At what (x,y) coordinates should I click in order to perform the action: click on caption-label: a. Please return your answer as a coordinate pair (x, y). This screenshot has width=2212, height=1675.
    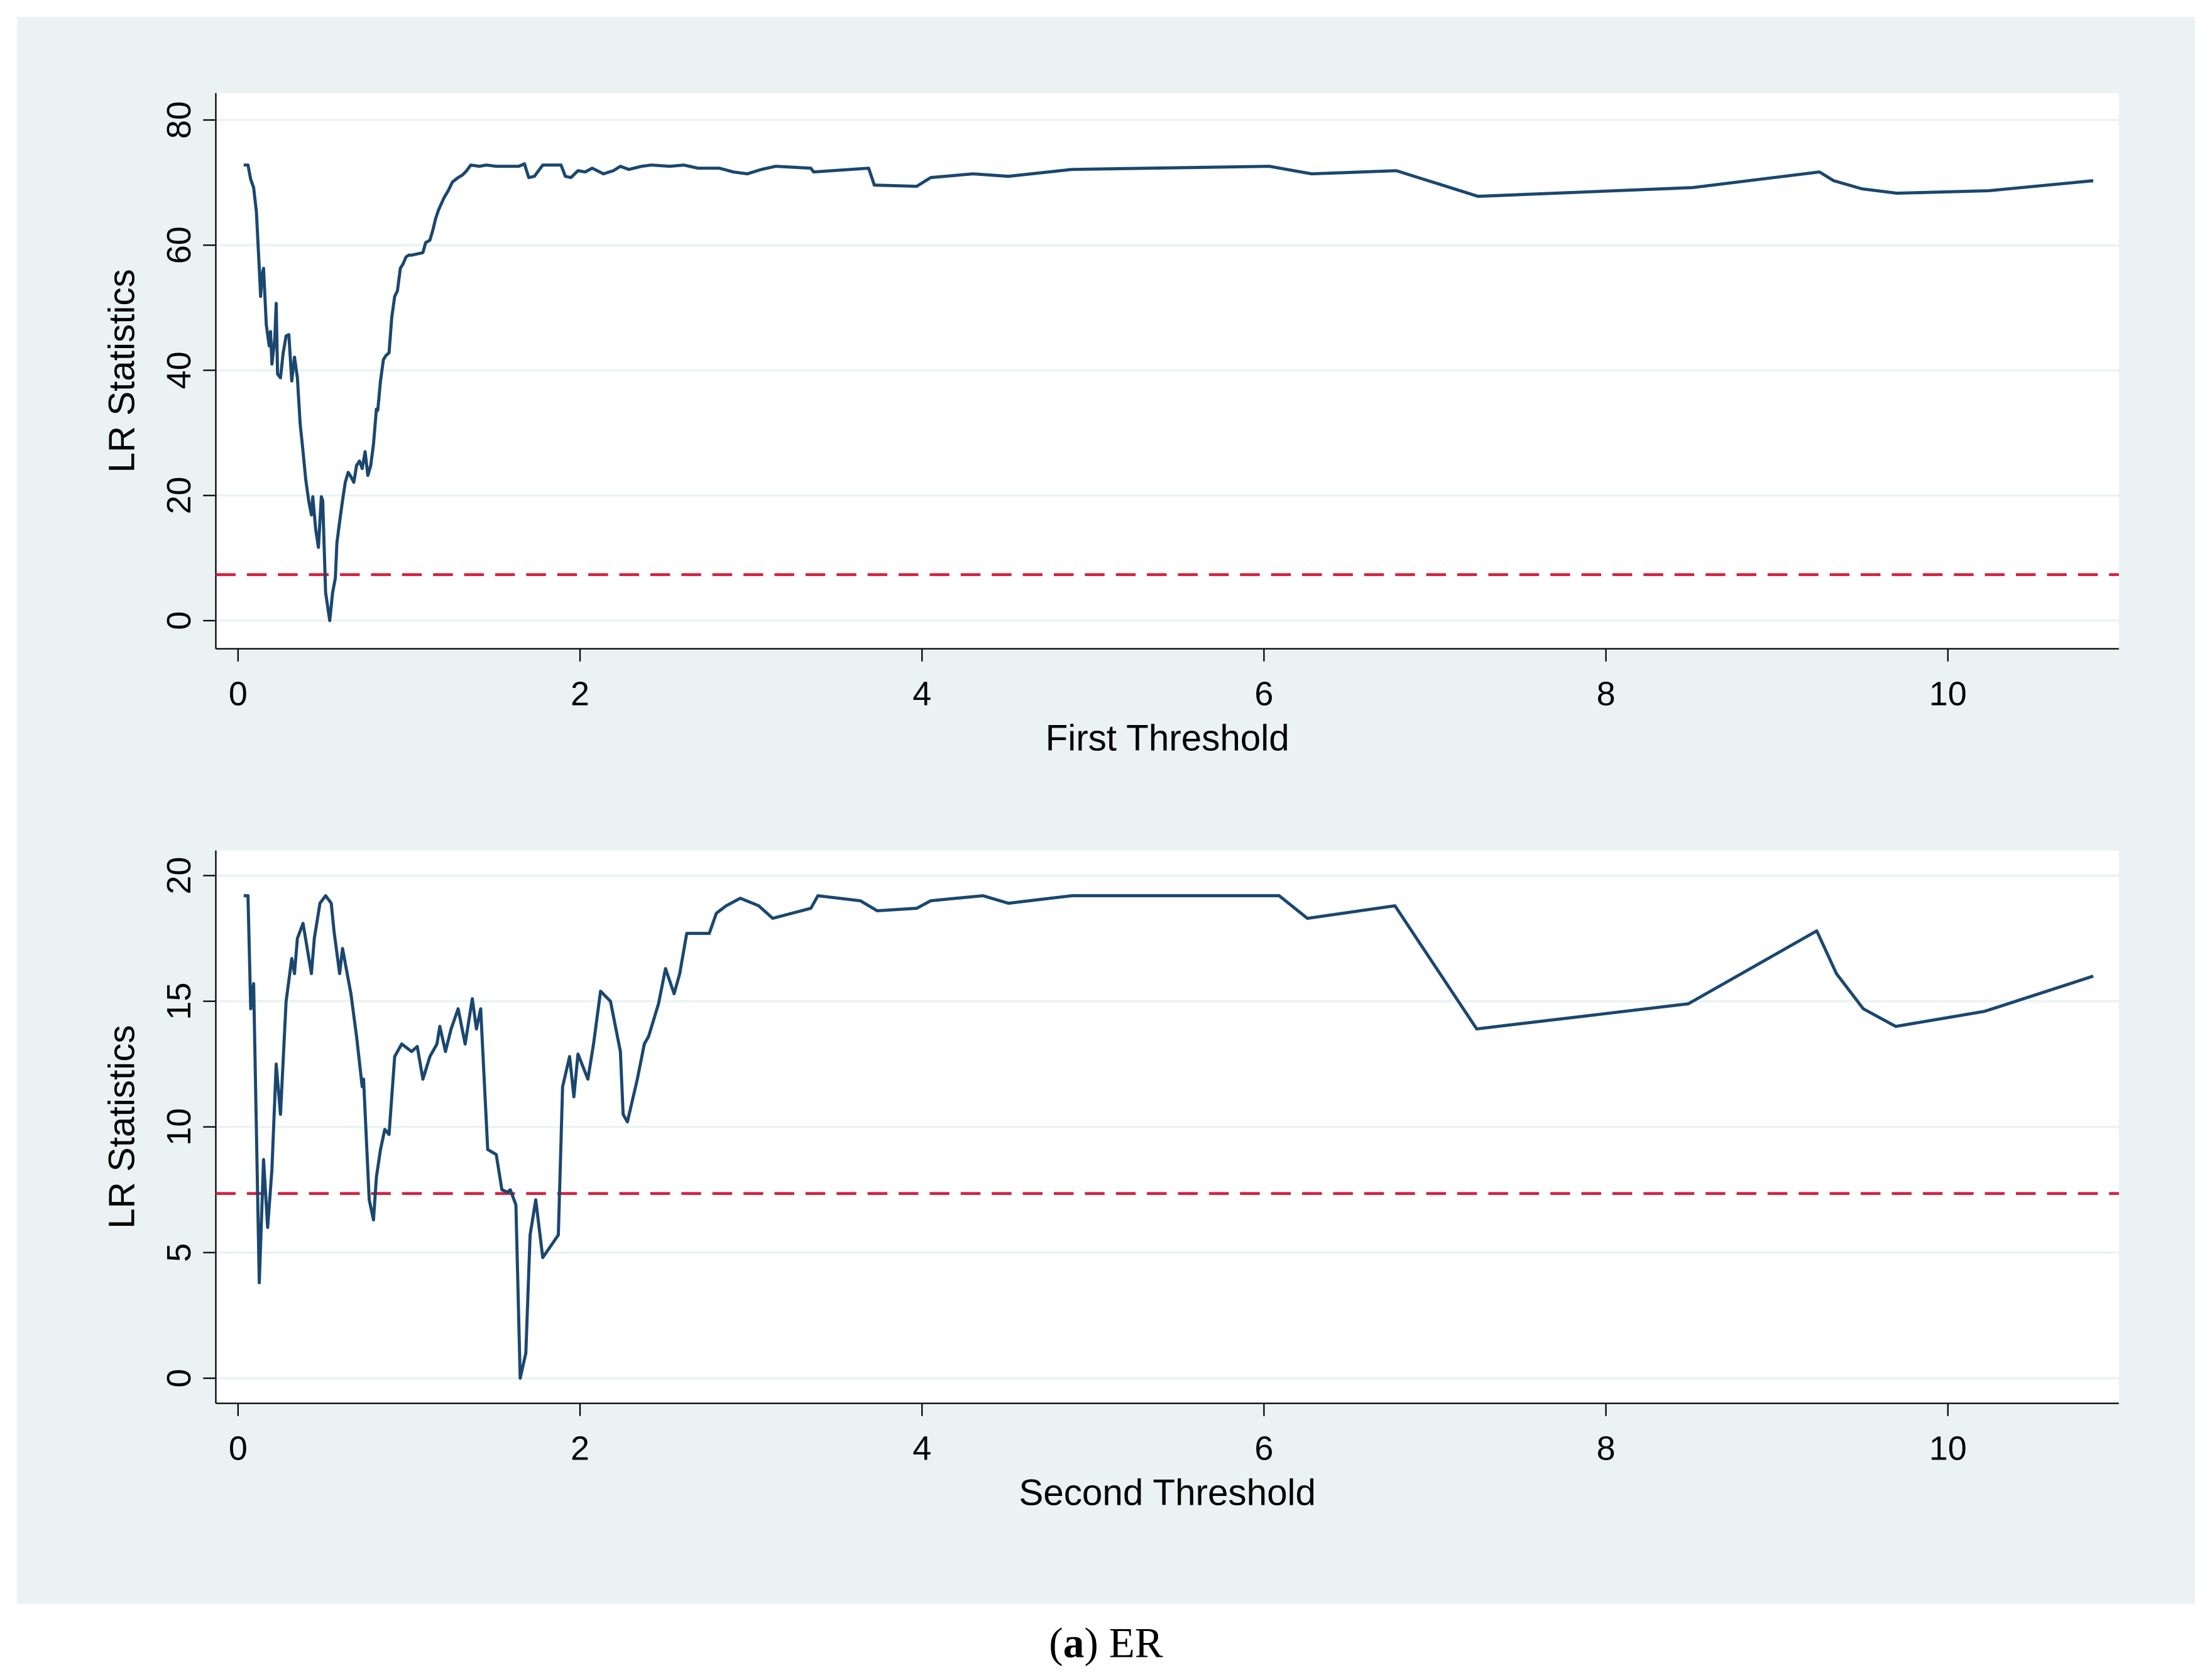
    Looking at the image, I should click on (1074, 1643).